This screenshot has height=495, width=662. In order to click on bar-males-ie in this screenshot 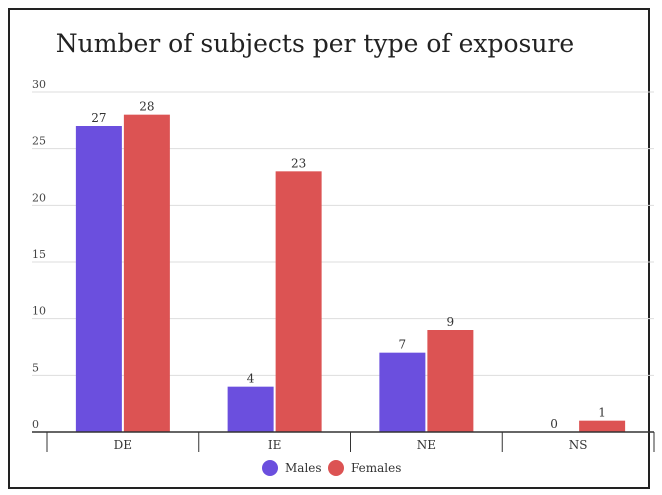, I will do `click(250, 409)`.